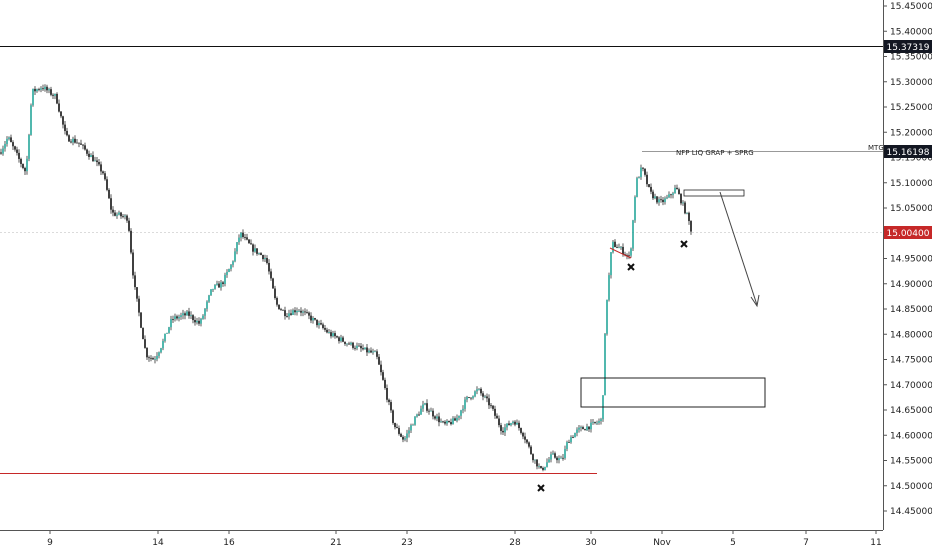 The image size is (932, 550). Describe the element at coordinates (620, 253) in the screenshot. I see `liquidity-trend-line` at that location.